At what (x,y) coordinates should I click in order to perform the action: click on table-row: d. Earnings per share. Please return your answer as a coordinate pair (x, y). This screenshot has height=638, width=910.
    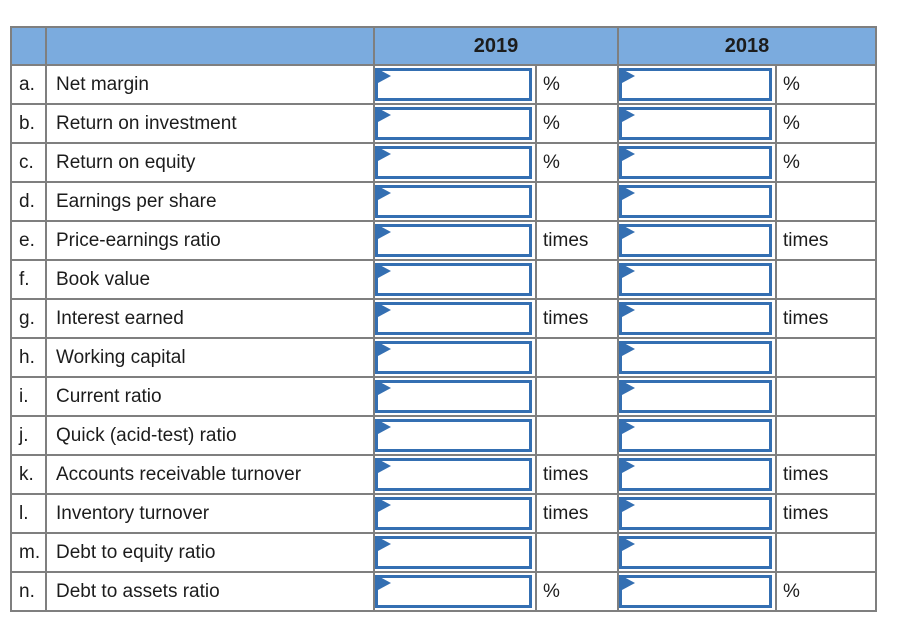
    Looking at the image, I should click on (443, 201).